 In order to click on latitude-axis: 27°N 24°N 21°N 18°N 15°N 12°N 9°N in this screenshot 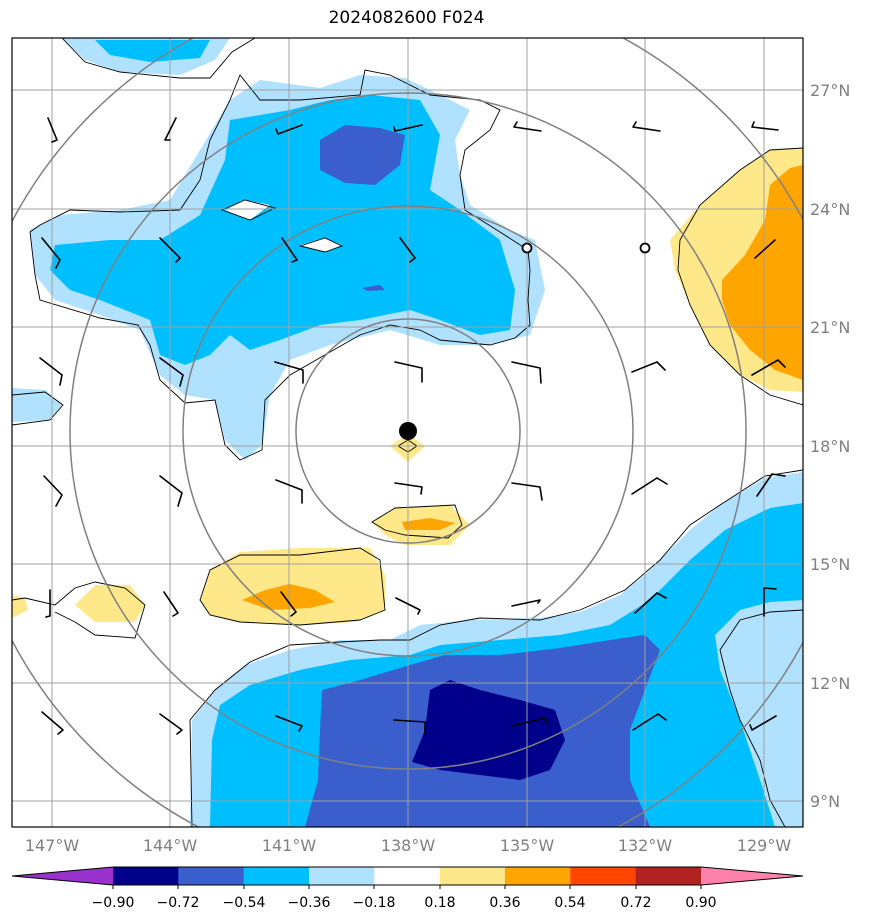, I will do `click(830, 446)`.